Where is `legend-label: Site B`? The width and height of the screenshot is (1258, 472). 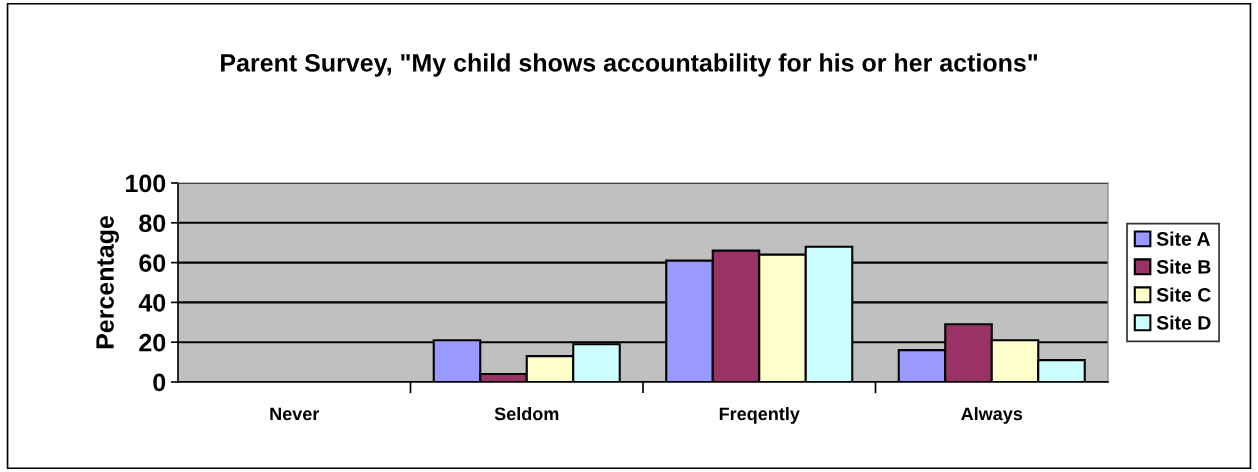 legend-label: Site B is located at coordinates (1183, 266).